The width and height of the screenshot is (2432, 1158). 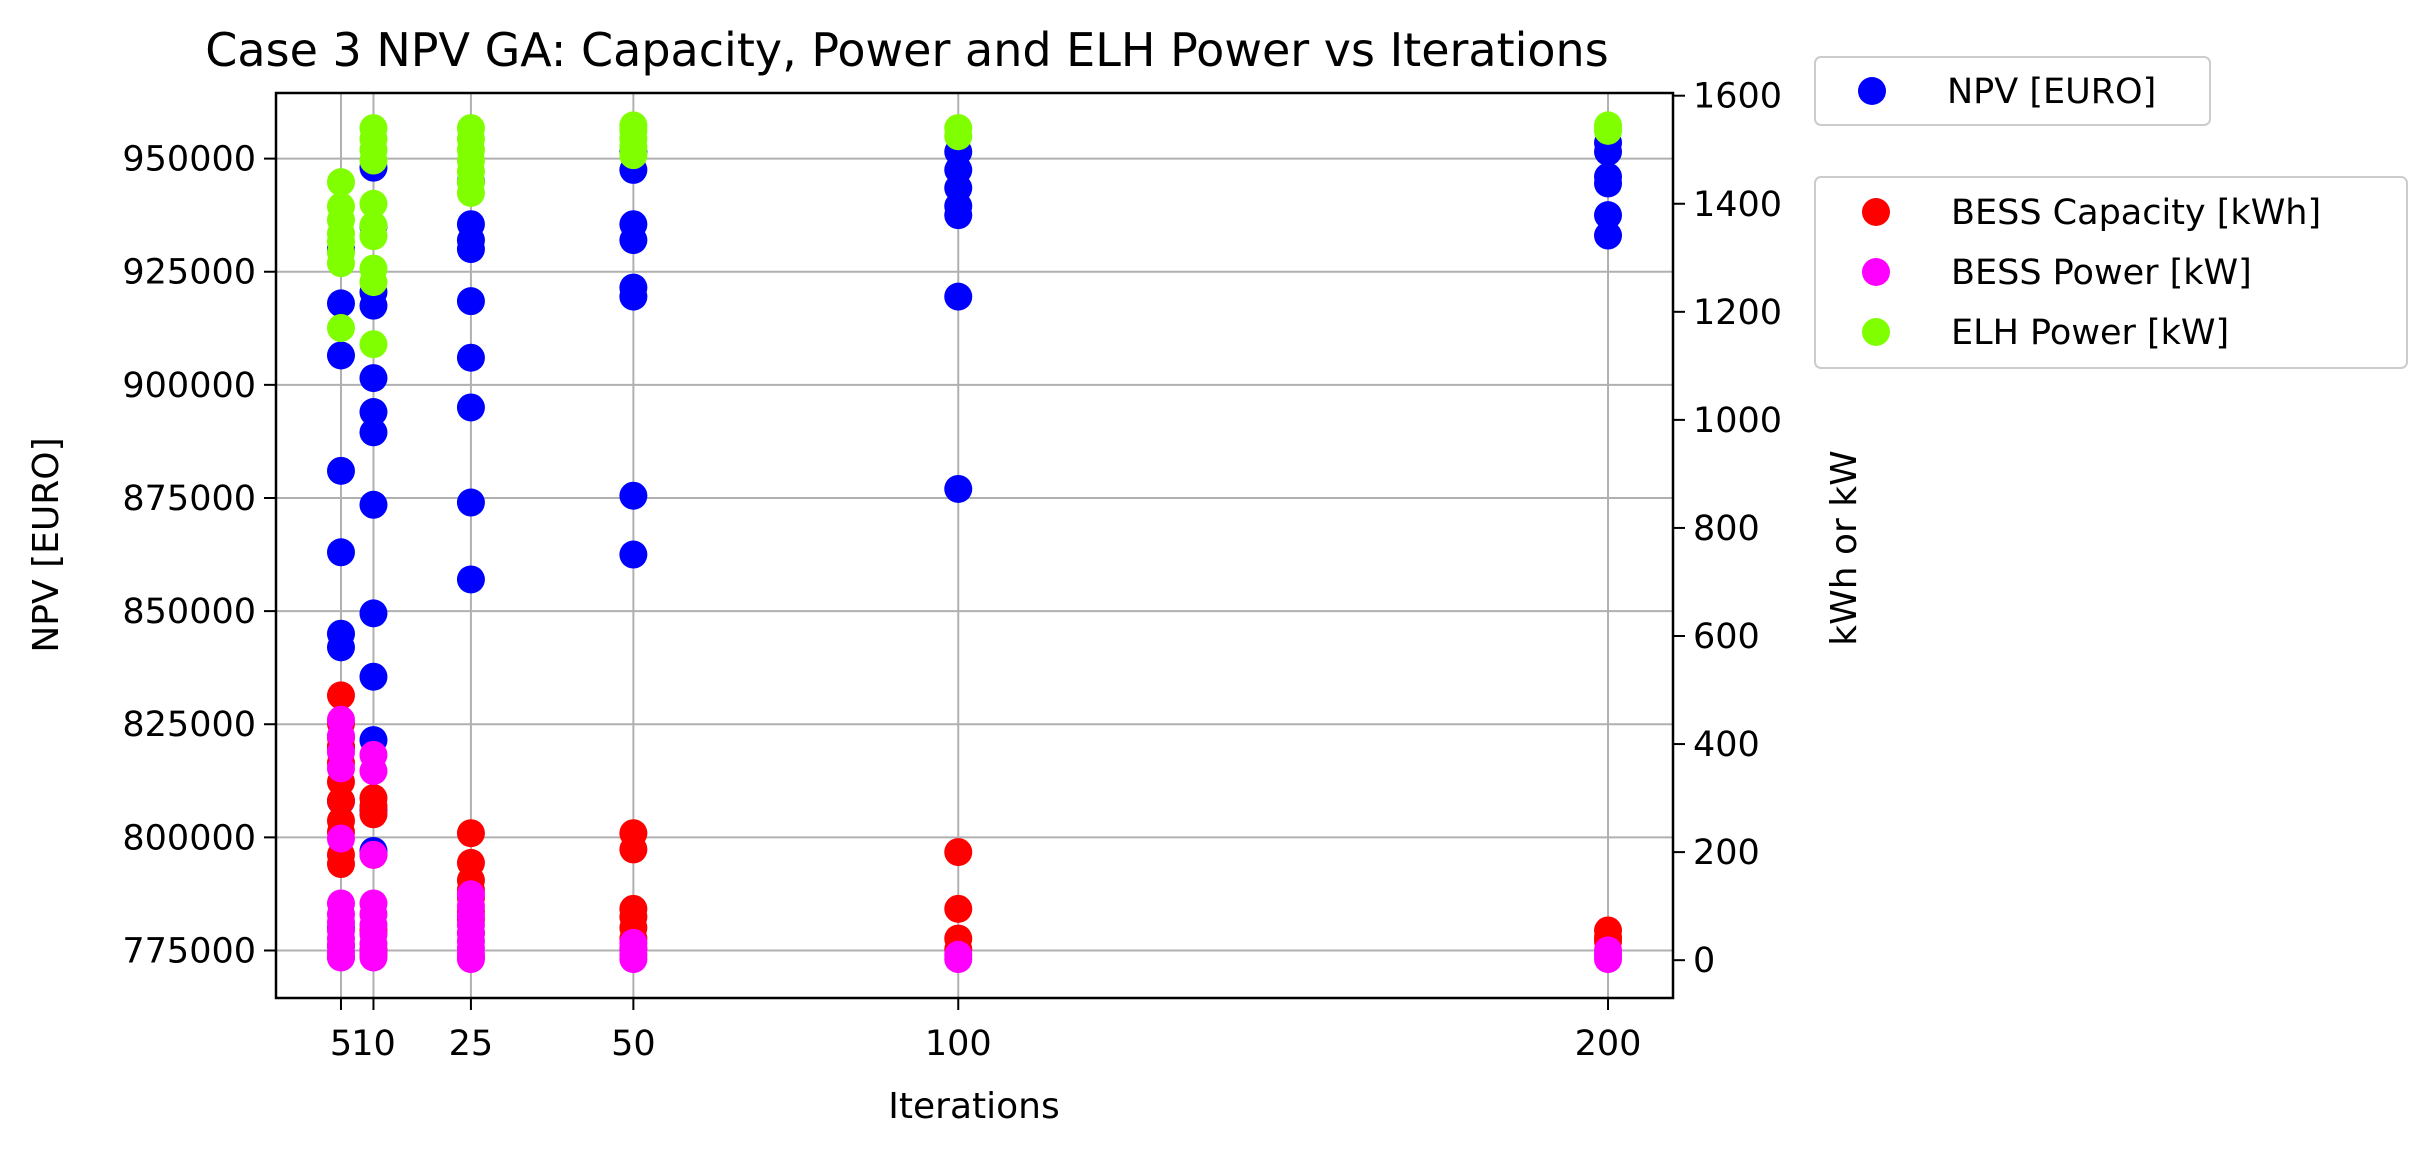 I want to click on y2-tick-label: 800, so click(x=1726, y=529).